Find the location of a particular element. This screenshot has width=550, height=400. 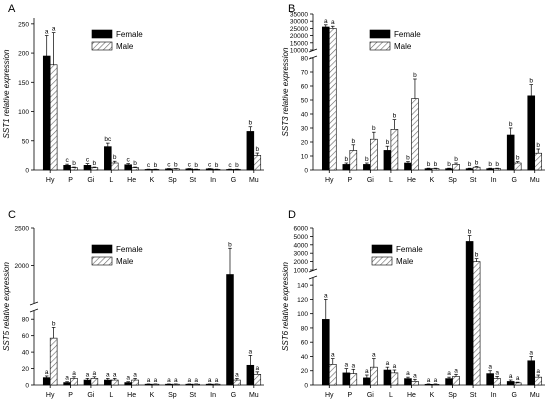

y-tick-label: 6000 is located at coordinates (301, 229).